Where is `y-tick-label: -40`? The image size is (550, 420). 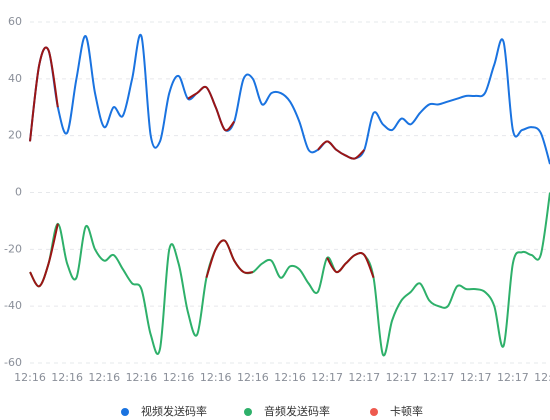
y-tick-label: -40 is located at coordinates (13, 305).